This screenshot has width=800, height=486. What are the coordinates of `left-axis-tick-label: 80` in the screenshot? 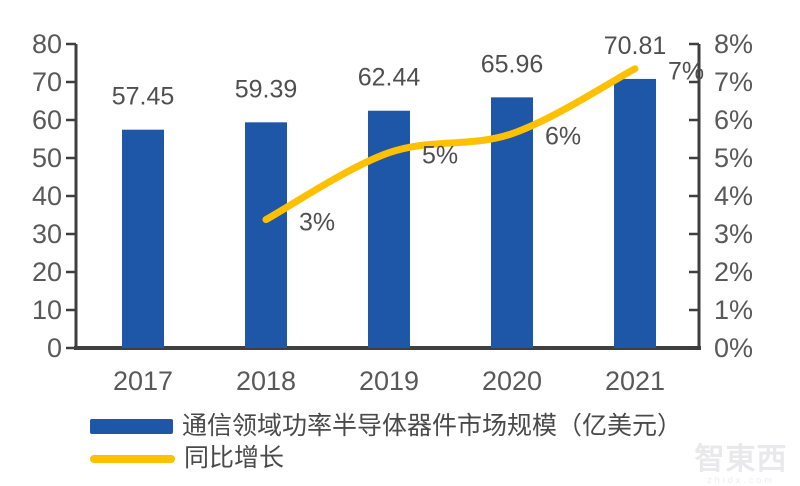 It's located at (47, 44).